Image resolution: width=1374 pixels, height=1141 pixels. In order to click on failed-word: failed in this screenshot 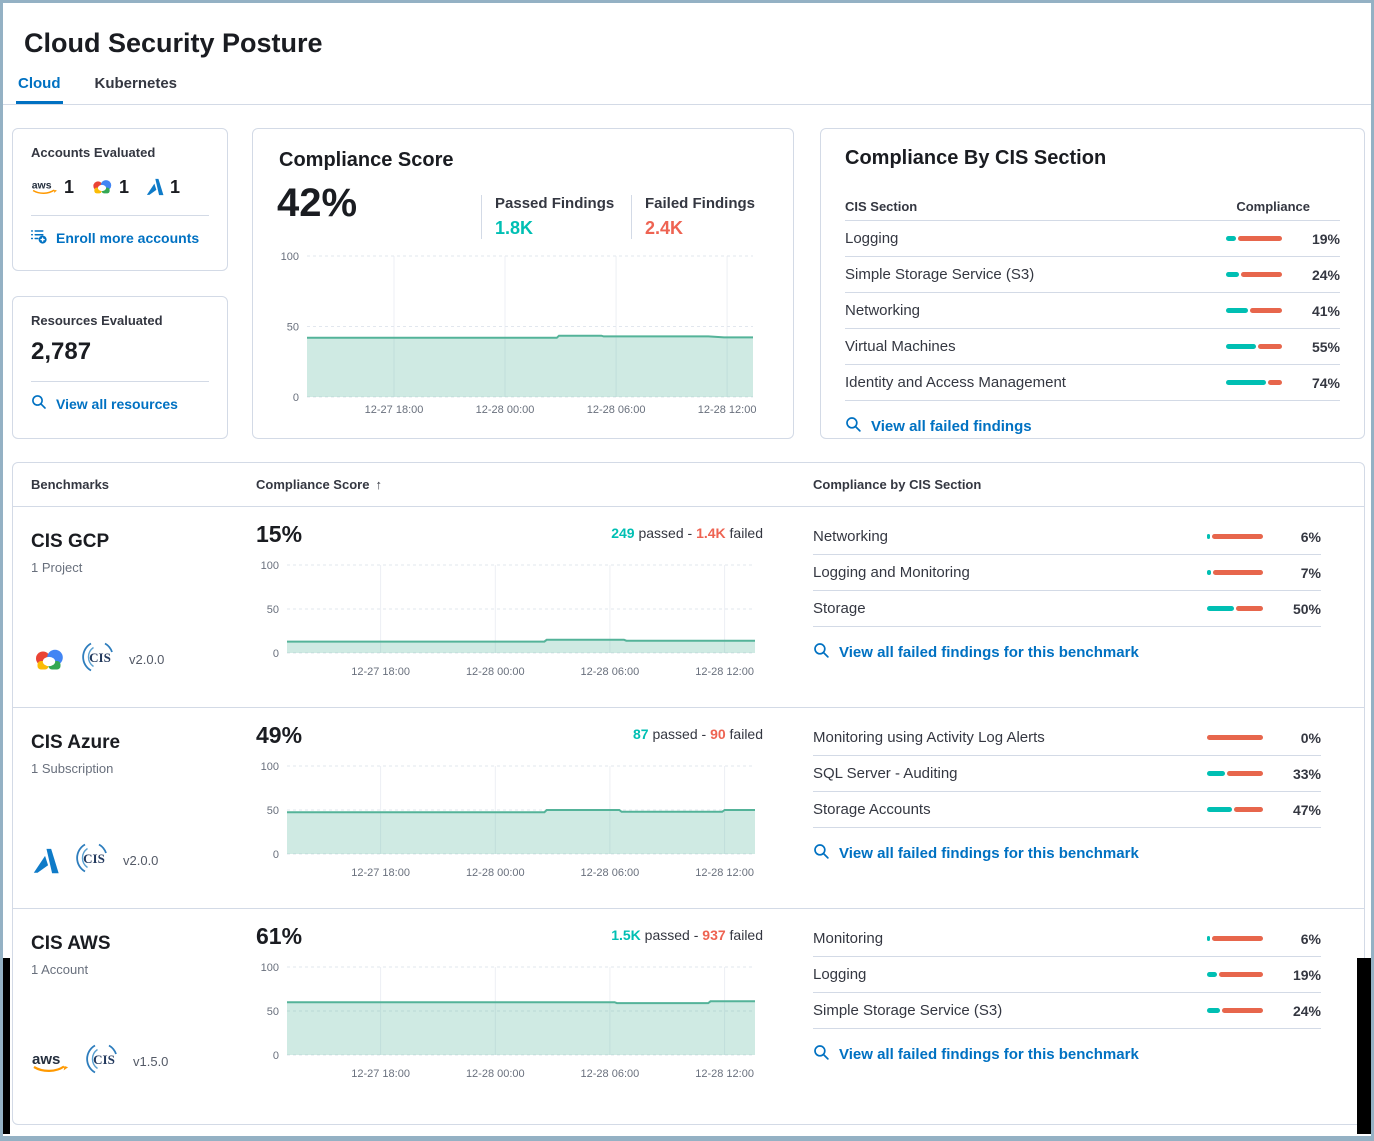, I will do `click(744, 533)`.